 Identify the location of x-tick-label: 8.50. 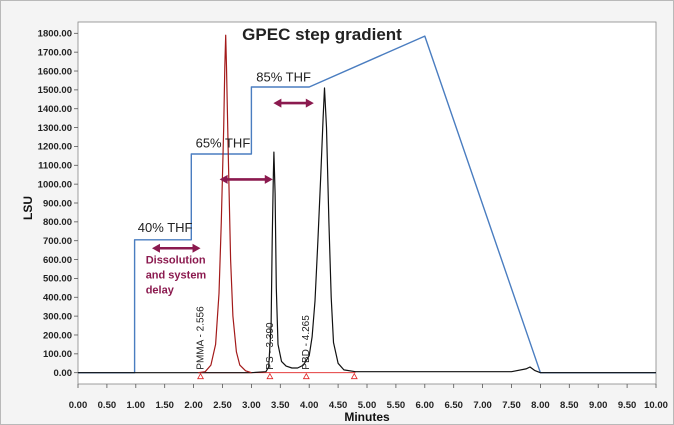
(569, 405).